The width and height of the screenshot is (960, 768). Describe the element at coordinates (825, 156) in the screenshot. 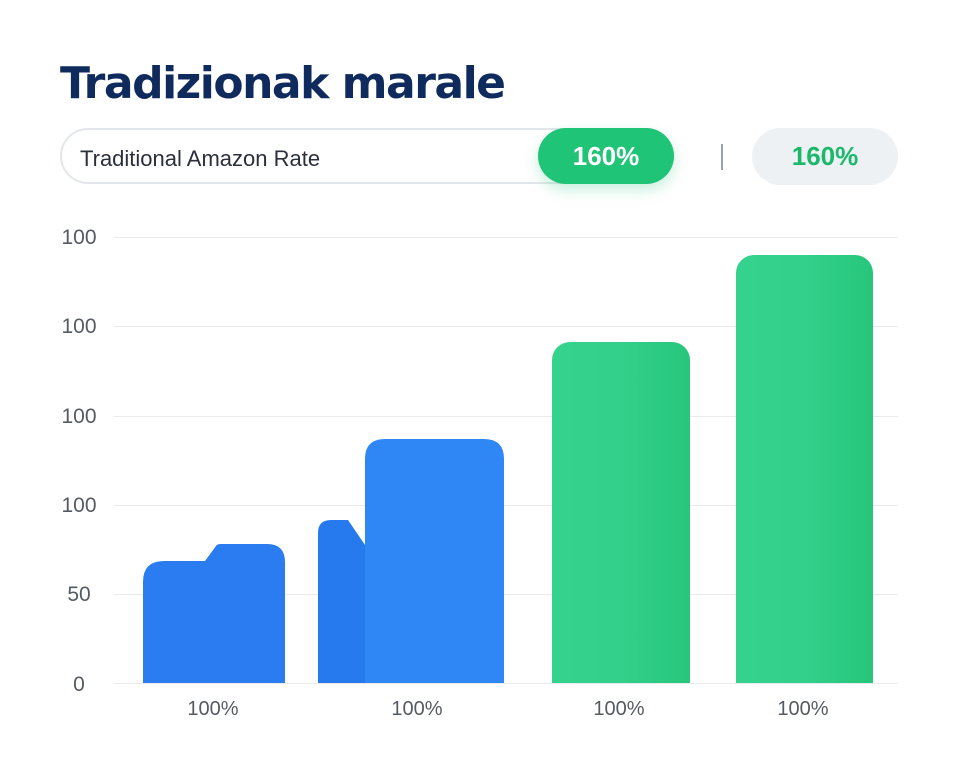

I see `side-rate-badge: 160%` at that location.